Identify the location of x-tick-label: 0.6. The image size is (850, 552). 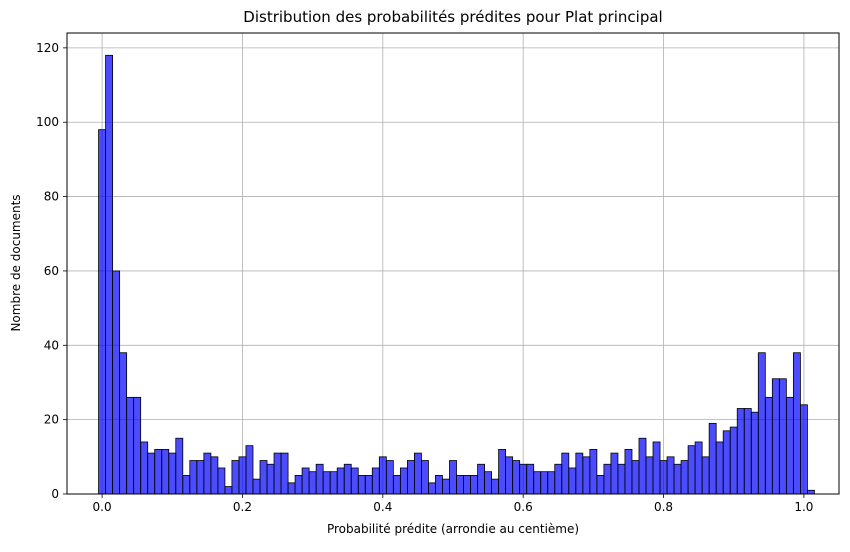
(523, 507).